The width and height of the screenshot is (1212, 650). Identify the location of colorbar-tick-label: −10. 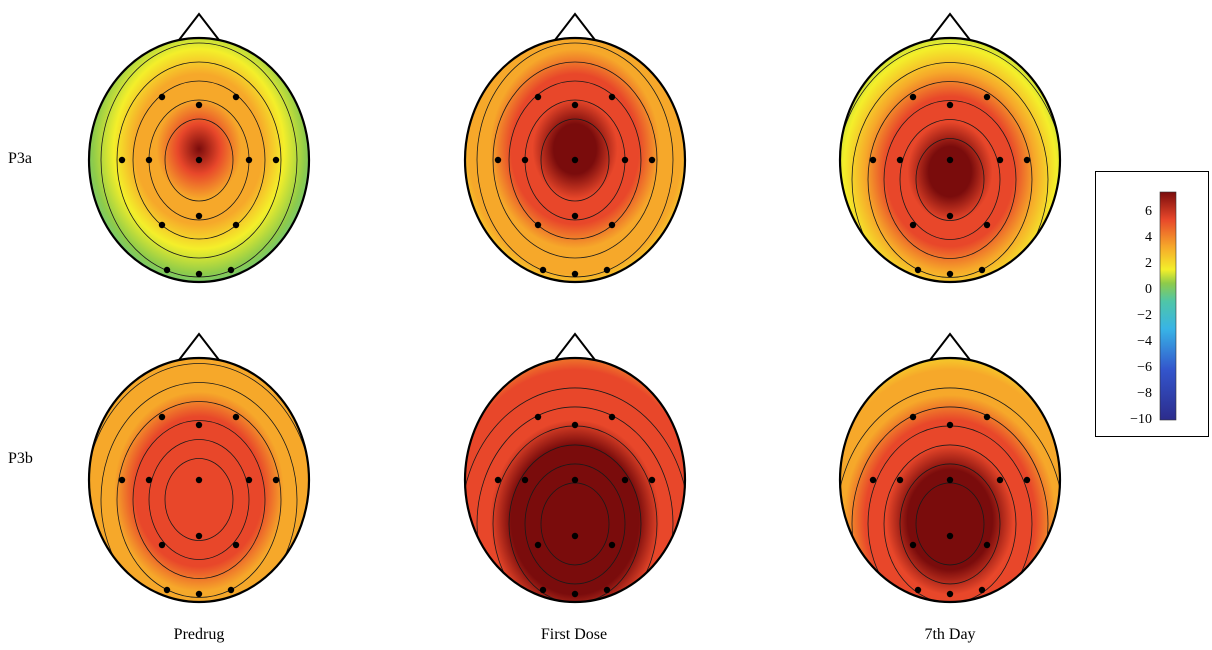
(1141, 419).